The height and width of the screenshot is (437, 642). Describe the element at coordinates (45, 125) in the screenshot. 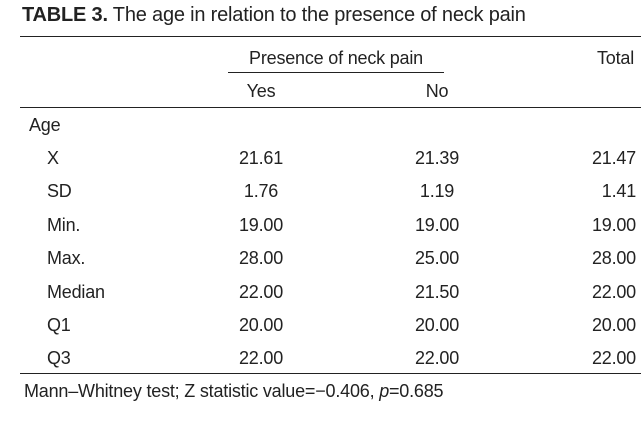

I see `section-label-age: Age` at that location.